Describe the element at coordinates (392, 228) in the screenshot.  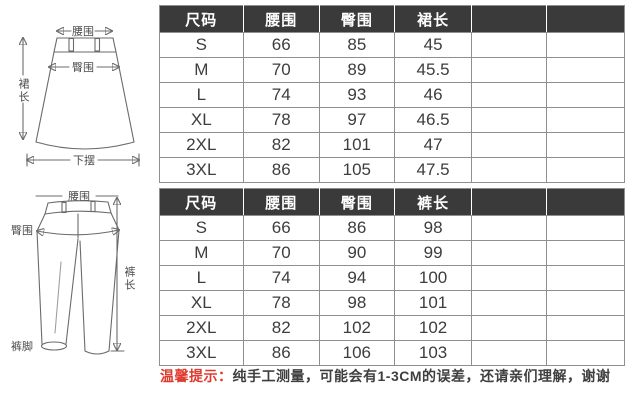
I see `table-row: S 66 86 98` at that location.